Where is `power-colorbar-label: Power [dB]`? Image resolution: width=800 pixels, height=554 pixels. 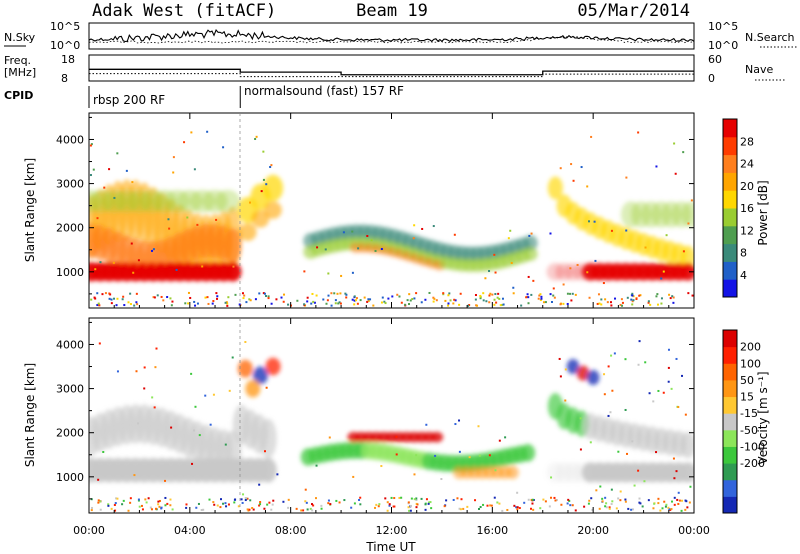 power-colorbar-label: Power [dB] is located at coordinates (763, 212).